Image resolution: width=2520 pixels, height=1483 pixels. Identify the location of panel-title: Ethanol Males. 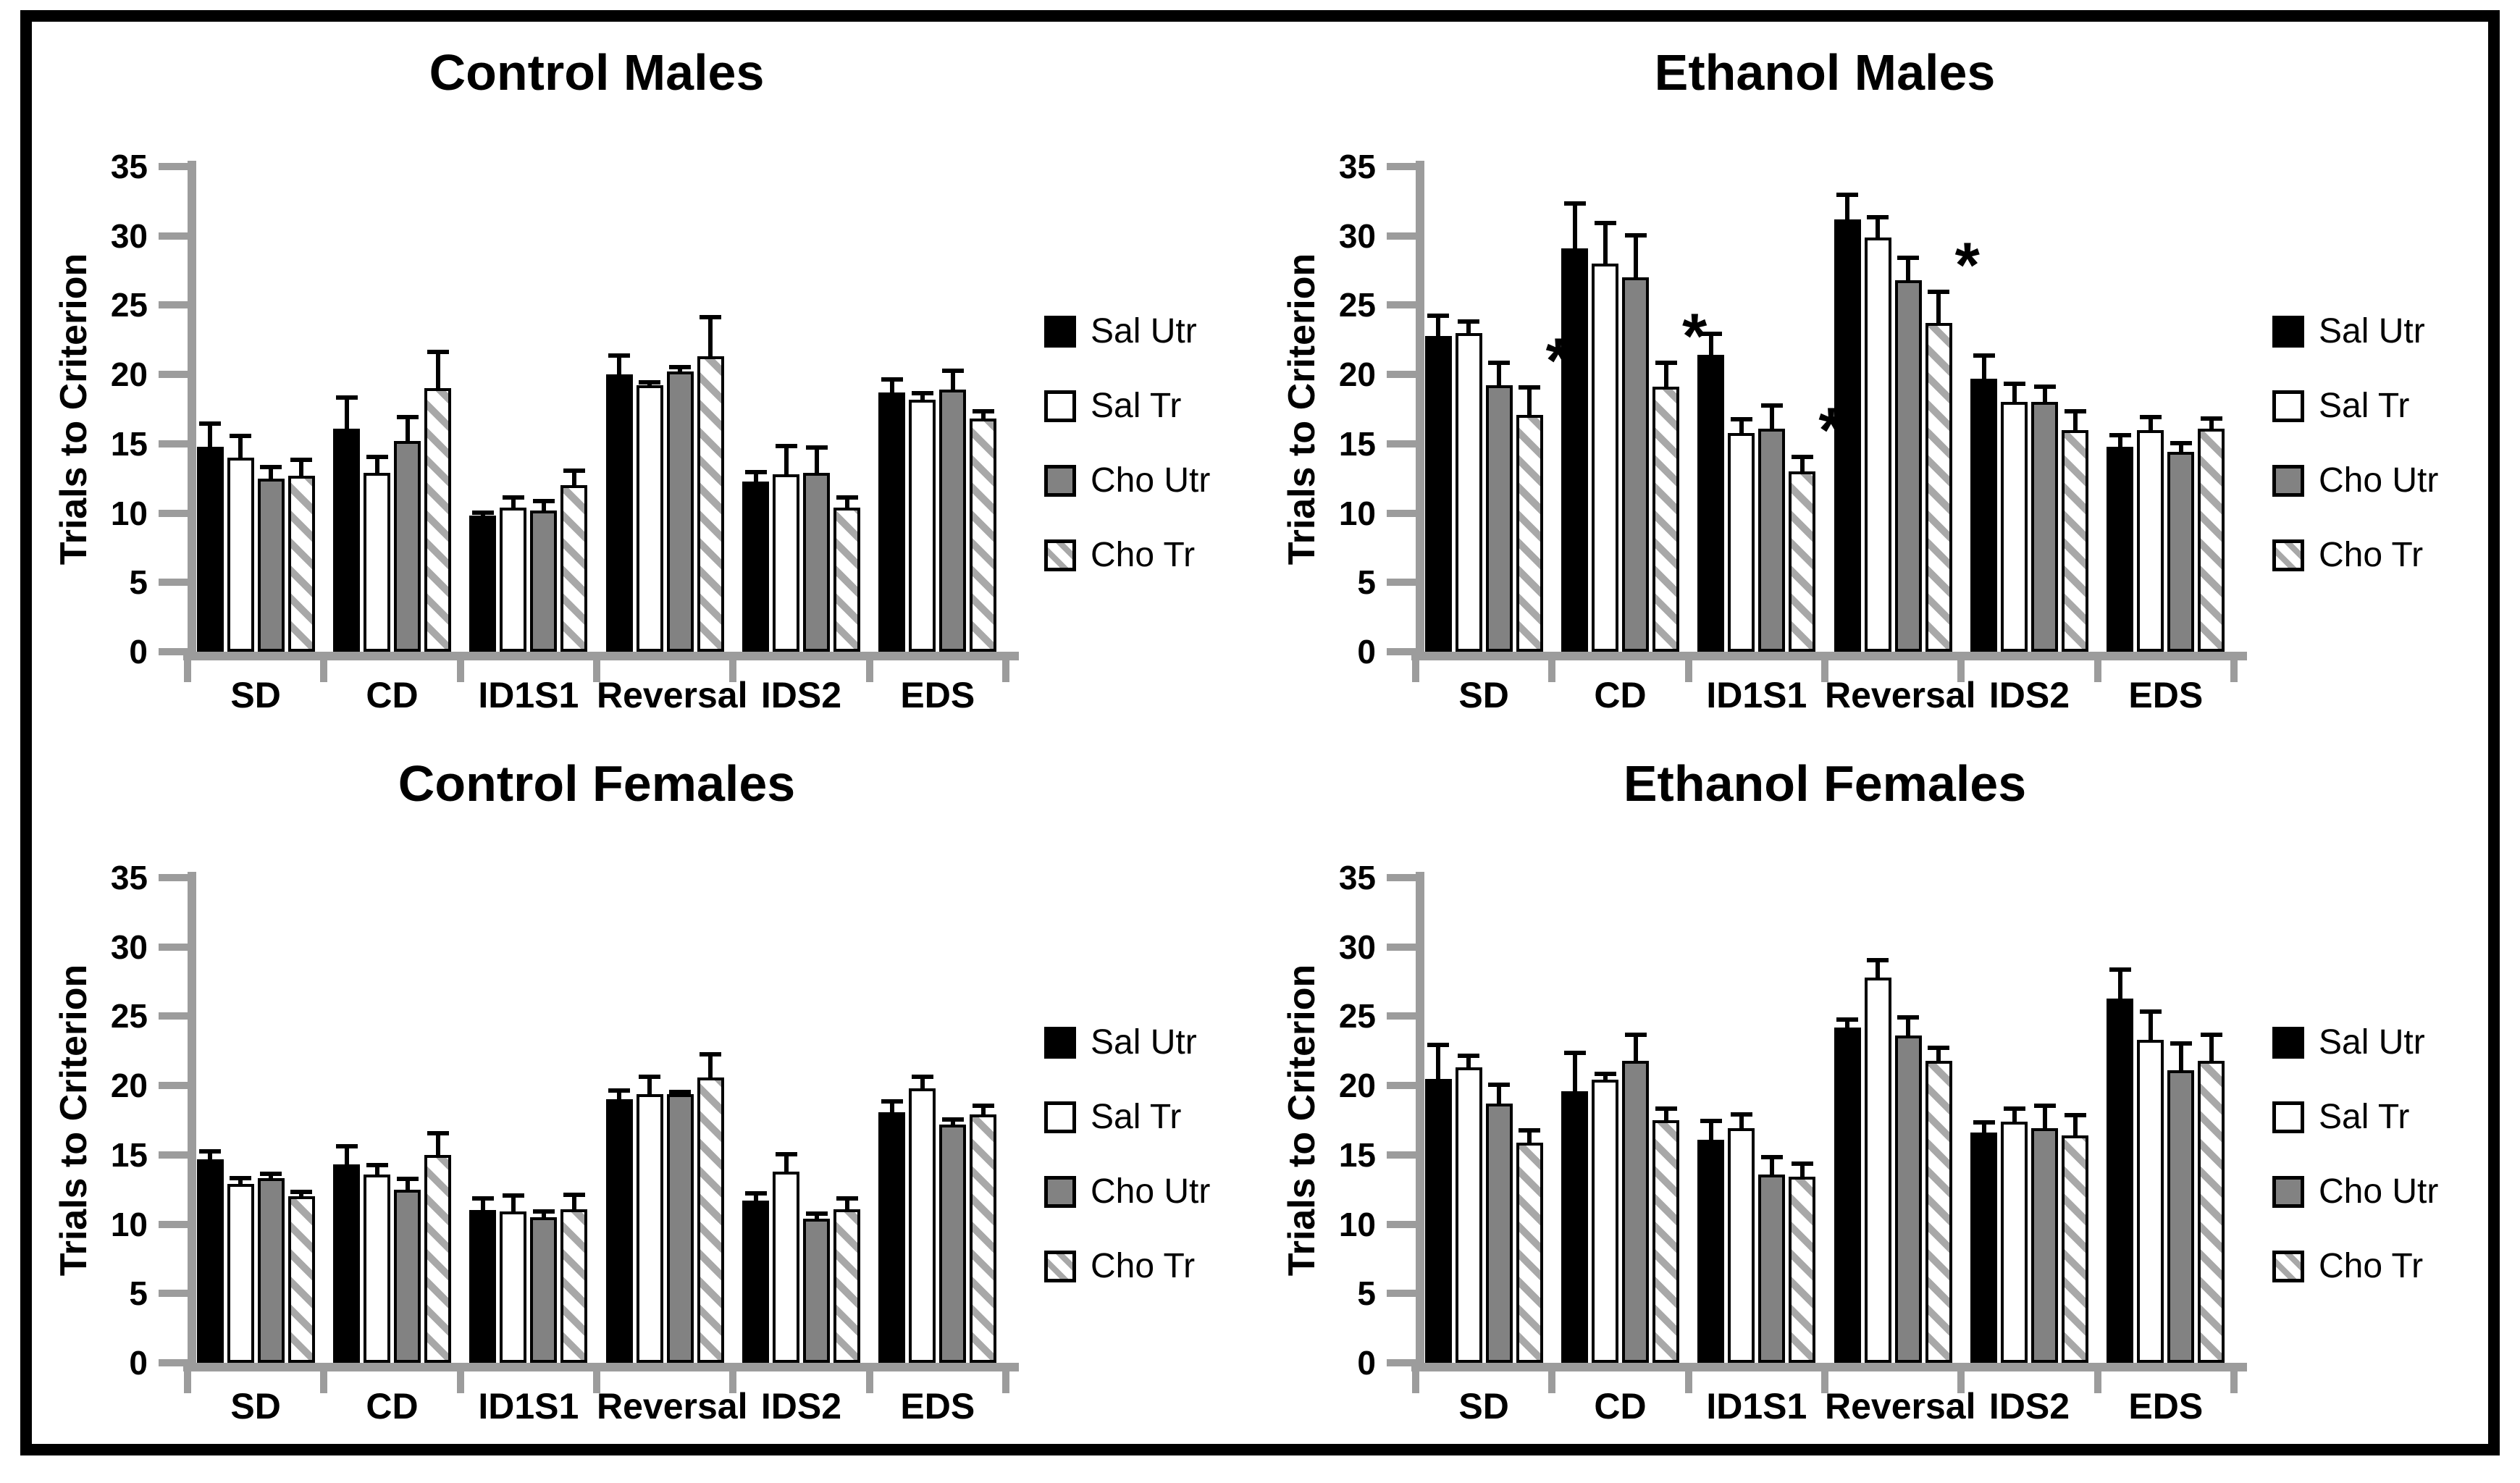
(1825, 72).